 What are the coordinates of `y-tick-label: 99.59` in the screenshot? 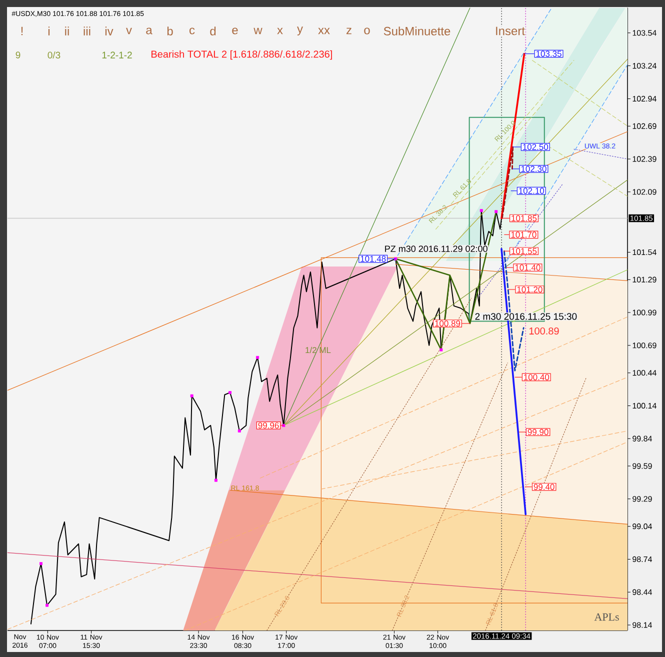 It's located at (642, 466).